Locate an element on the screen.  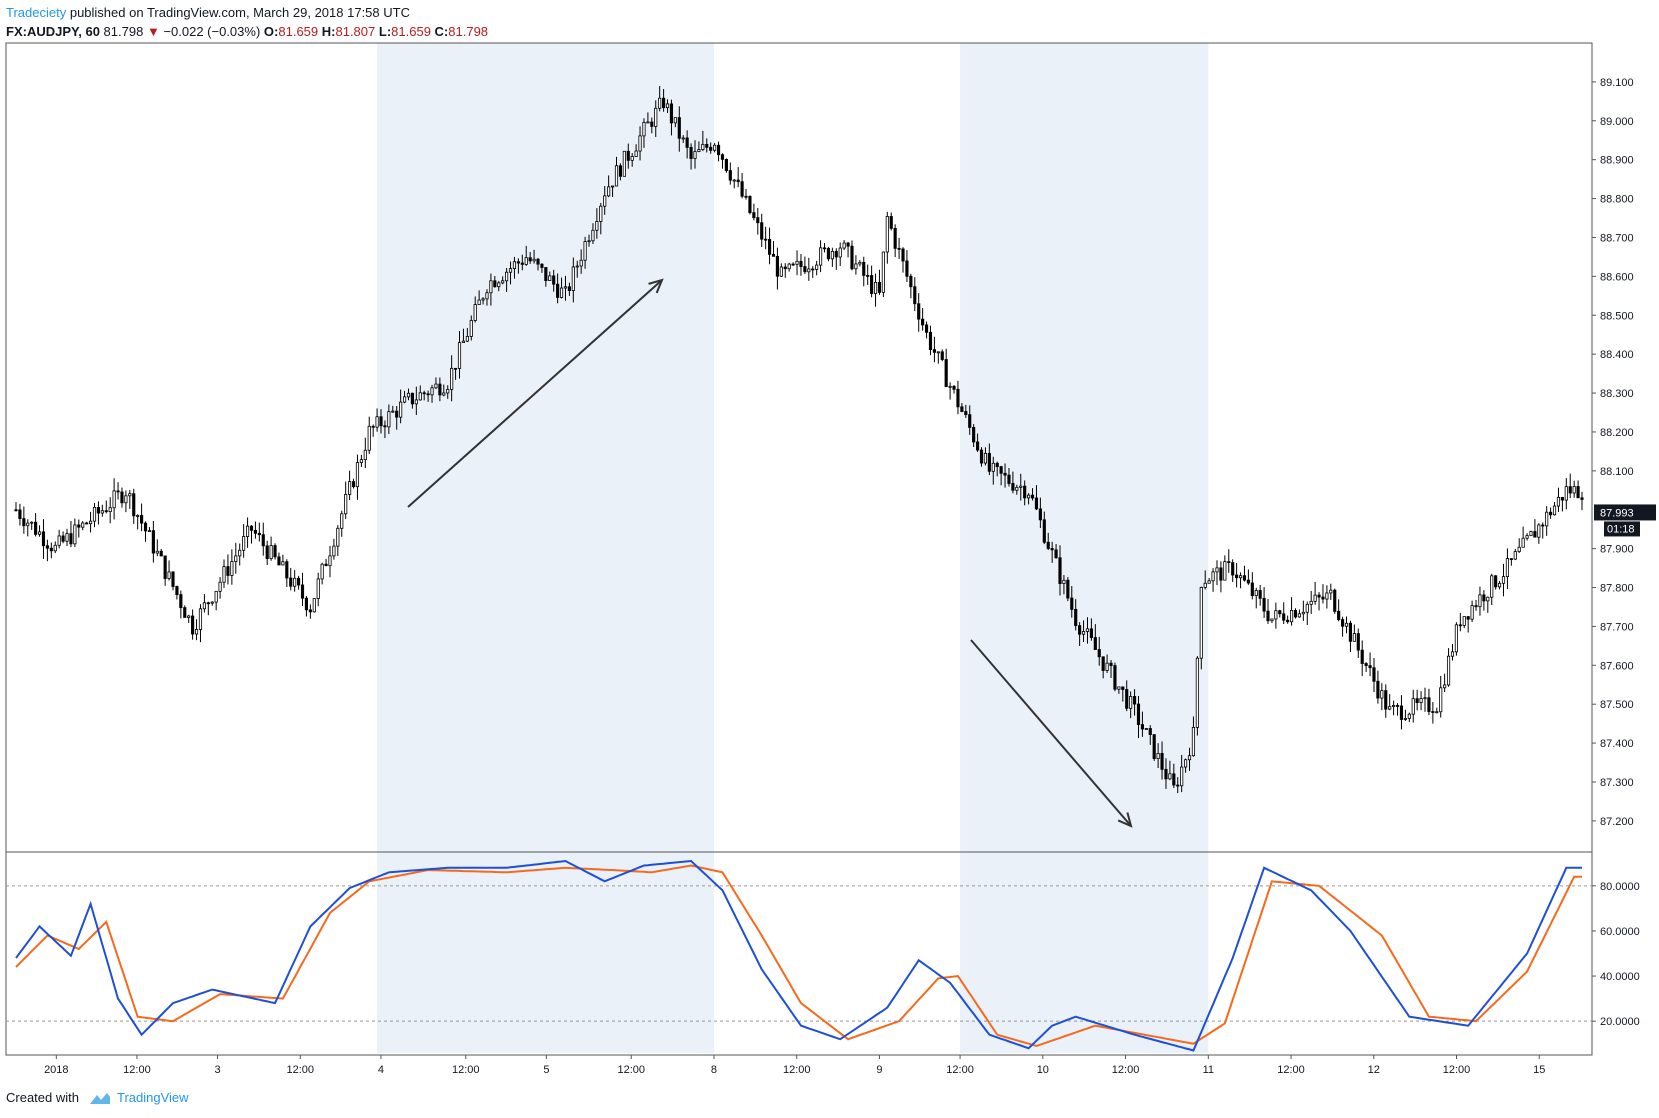
publisher-link: Tradeciety is located at coordinates (36, 12).